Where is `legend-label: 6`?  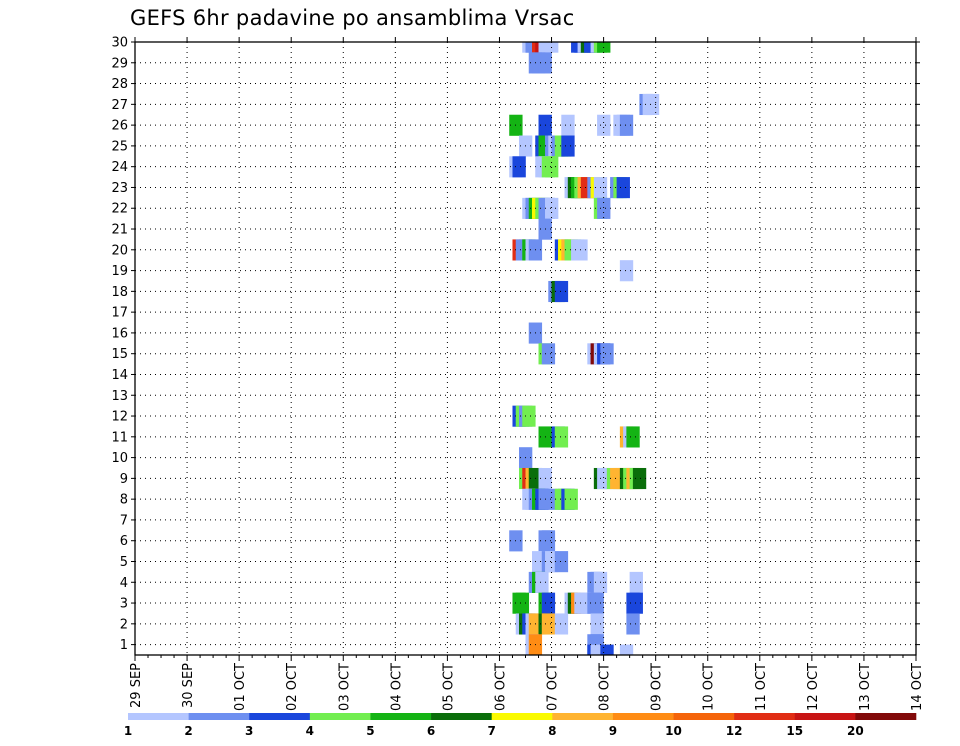
legend-label: 6 is located at coordinates (431, 731).